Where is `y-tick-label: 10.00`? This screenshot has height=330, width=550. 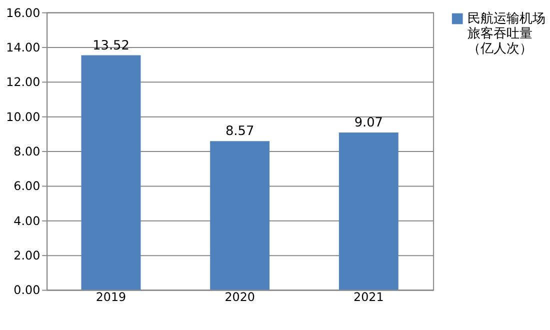 y-tick-label: 10.00 is located at coordinates (23, 117).